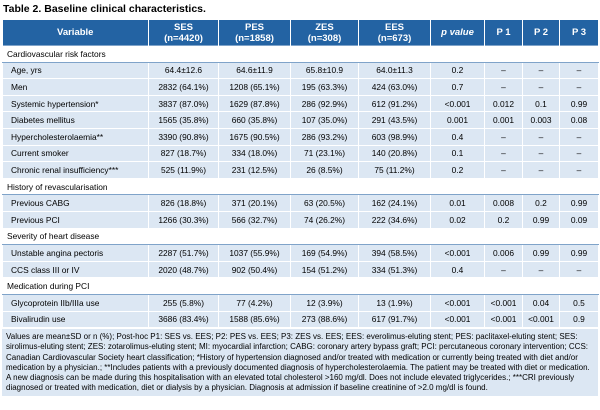 This screenshot has height=410, width=600. I want to click on row-label: Age, yrs, so click(75, 70).